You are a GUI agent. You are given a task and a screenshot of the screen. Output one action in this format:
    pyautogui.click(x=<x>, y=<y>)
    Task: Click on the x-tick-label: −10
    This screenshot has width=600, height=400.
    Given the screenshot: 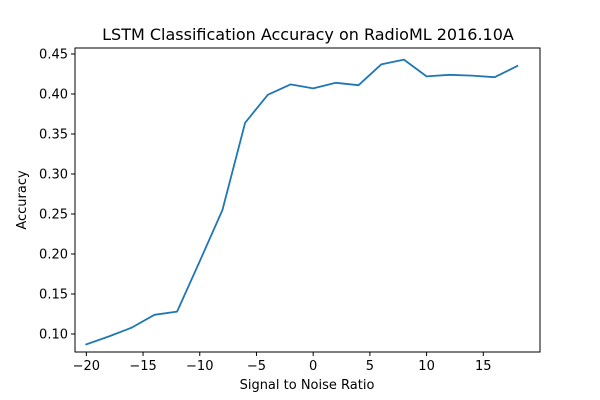 What is the action you would take?
    pyautogui.click(x=199, y=366)
    